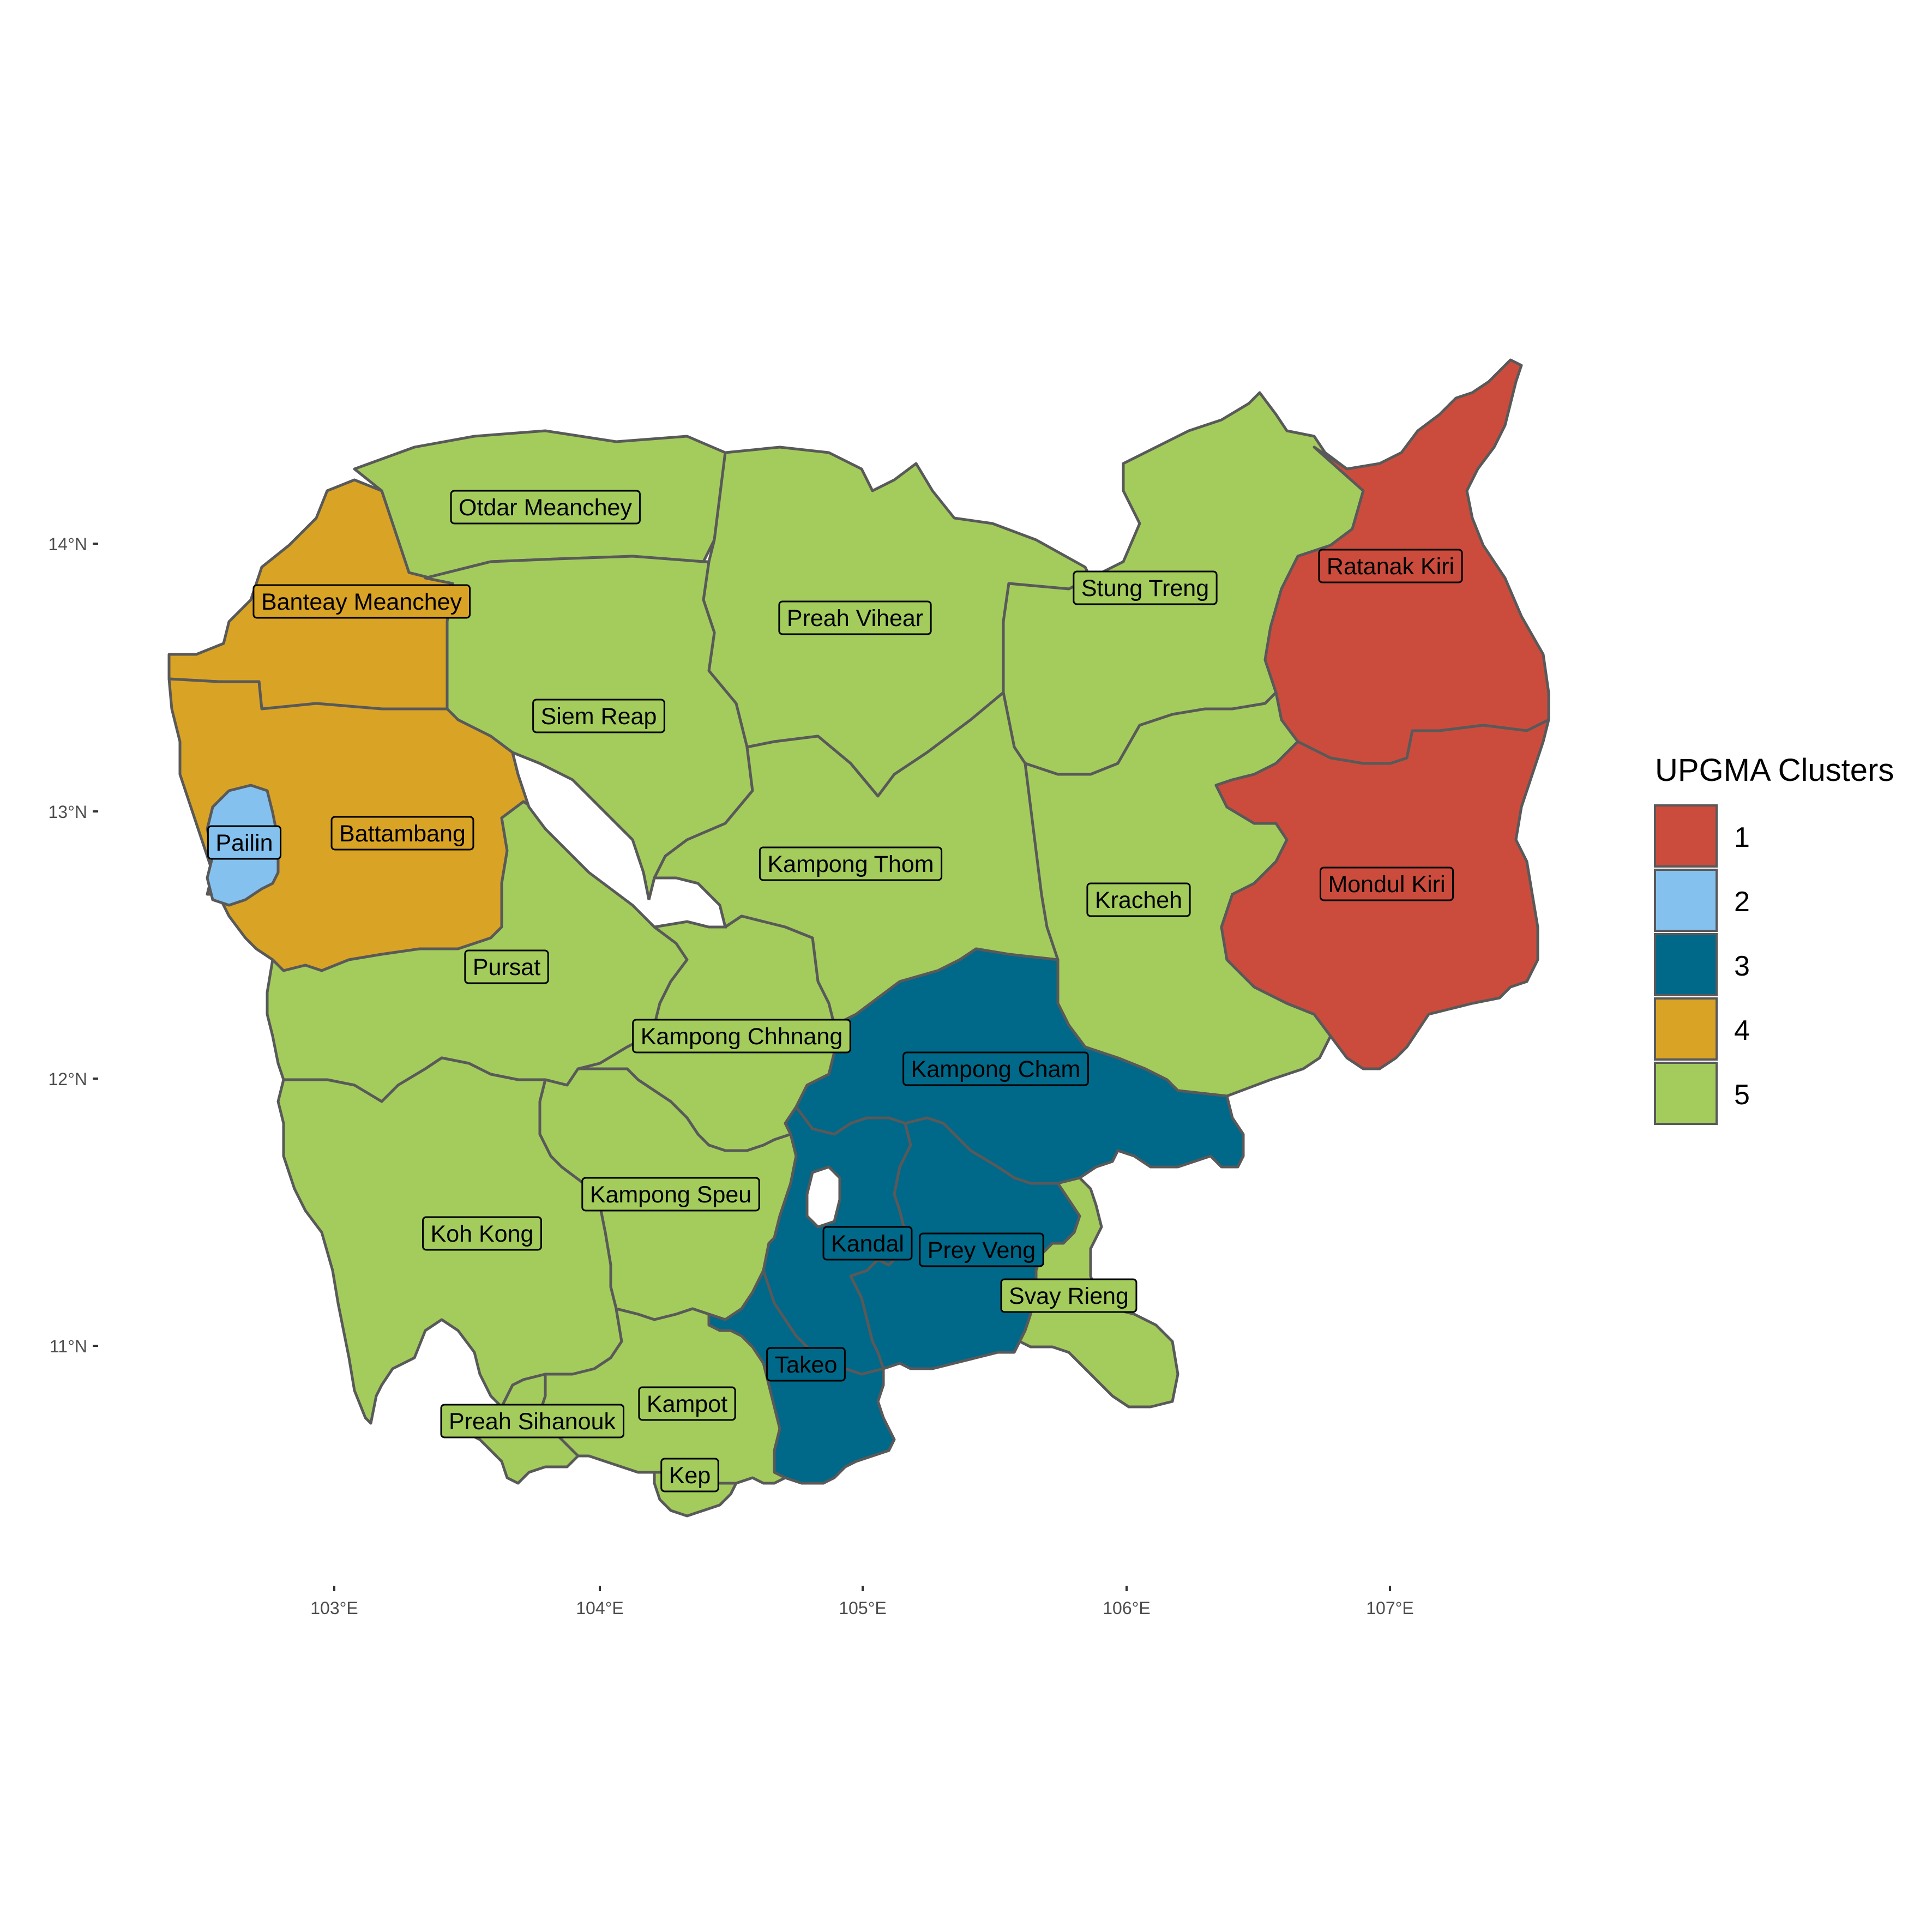  I want to click on province-label-text: Siem Reap, so click(599, 716).